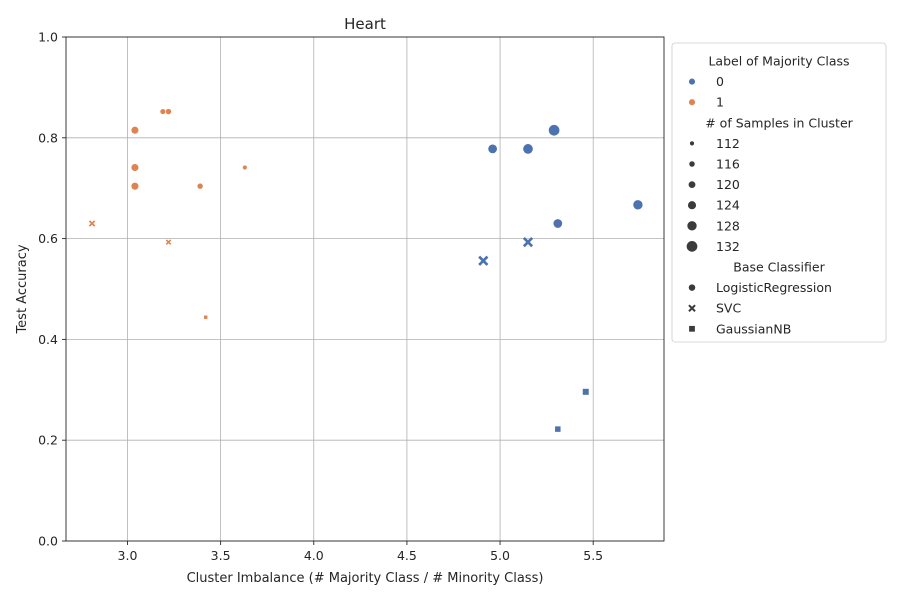  Describe the element at coordinates (48, 238) in the screenshot. I see `y-tick-label: 0.6` at that location.